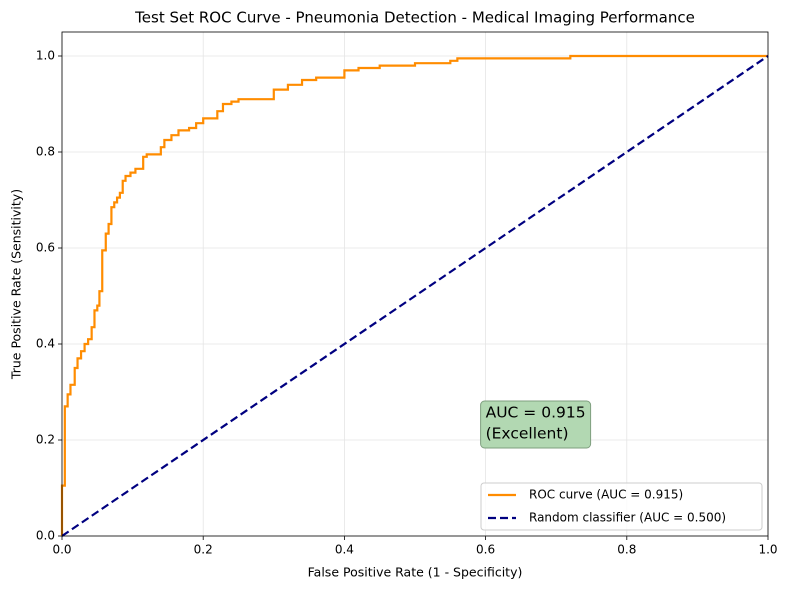 Image resolution: width=789 pixels, height=590 pixels. Describe the element at coordinates (16, 284) in the screenshot. I see `y-axis-label: True Positive Rate (Sensitivity)` at that location.